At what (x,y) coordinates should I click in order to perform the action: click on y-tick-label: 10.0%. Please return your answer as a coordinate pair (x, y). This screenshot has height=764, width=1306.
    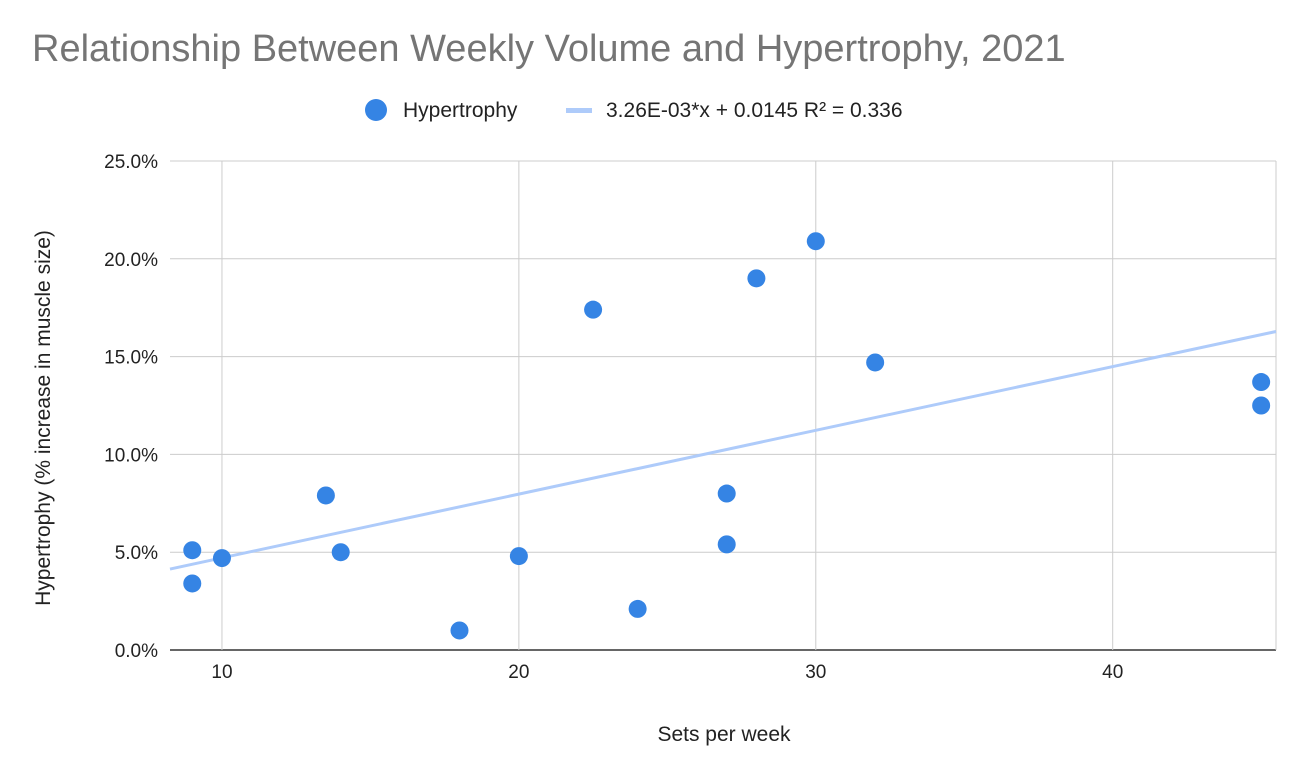
    Looking at the image, I should click on (131, 455).